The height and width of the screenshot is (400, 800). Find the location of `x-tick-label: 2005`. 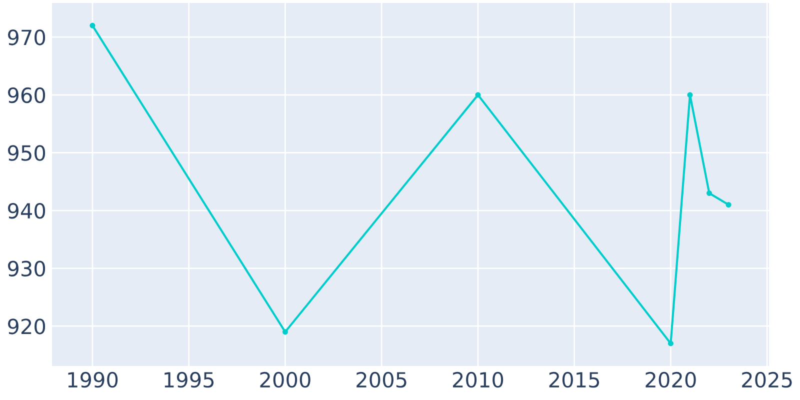

x-tick-label: 2005 is located at coordinates (381, 380).